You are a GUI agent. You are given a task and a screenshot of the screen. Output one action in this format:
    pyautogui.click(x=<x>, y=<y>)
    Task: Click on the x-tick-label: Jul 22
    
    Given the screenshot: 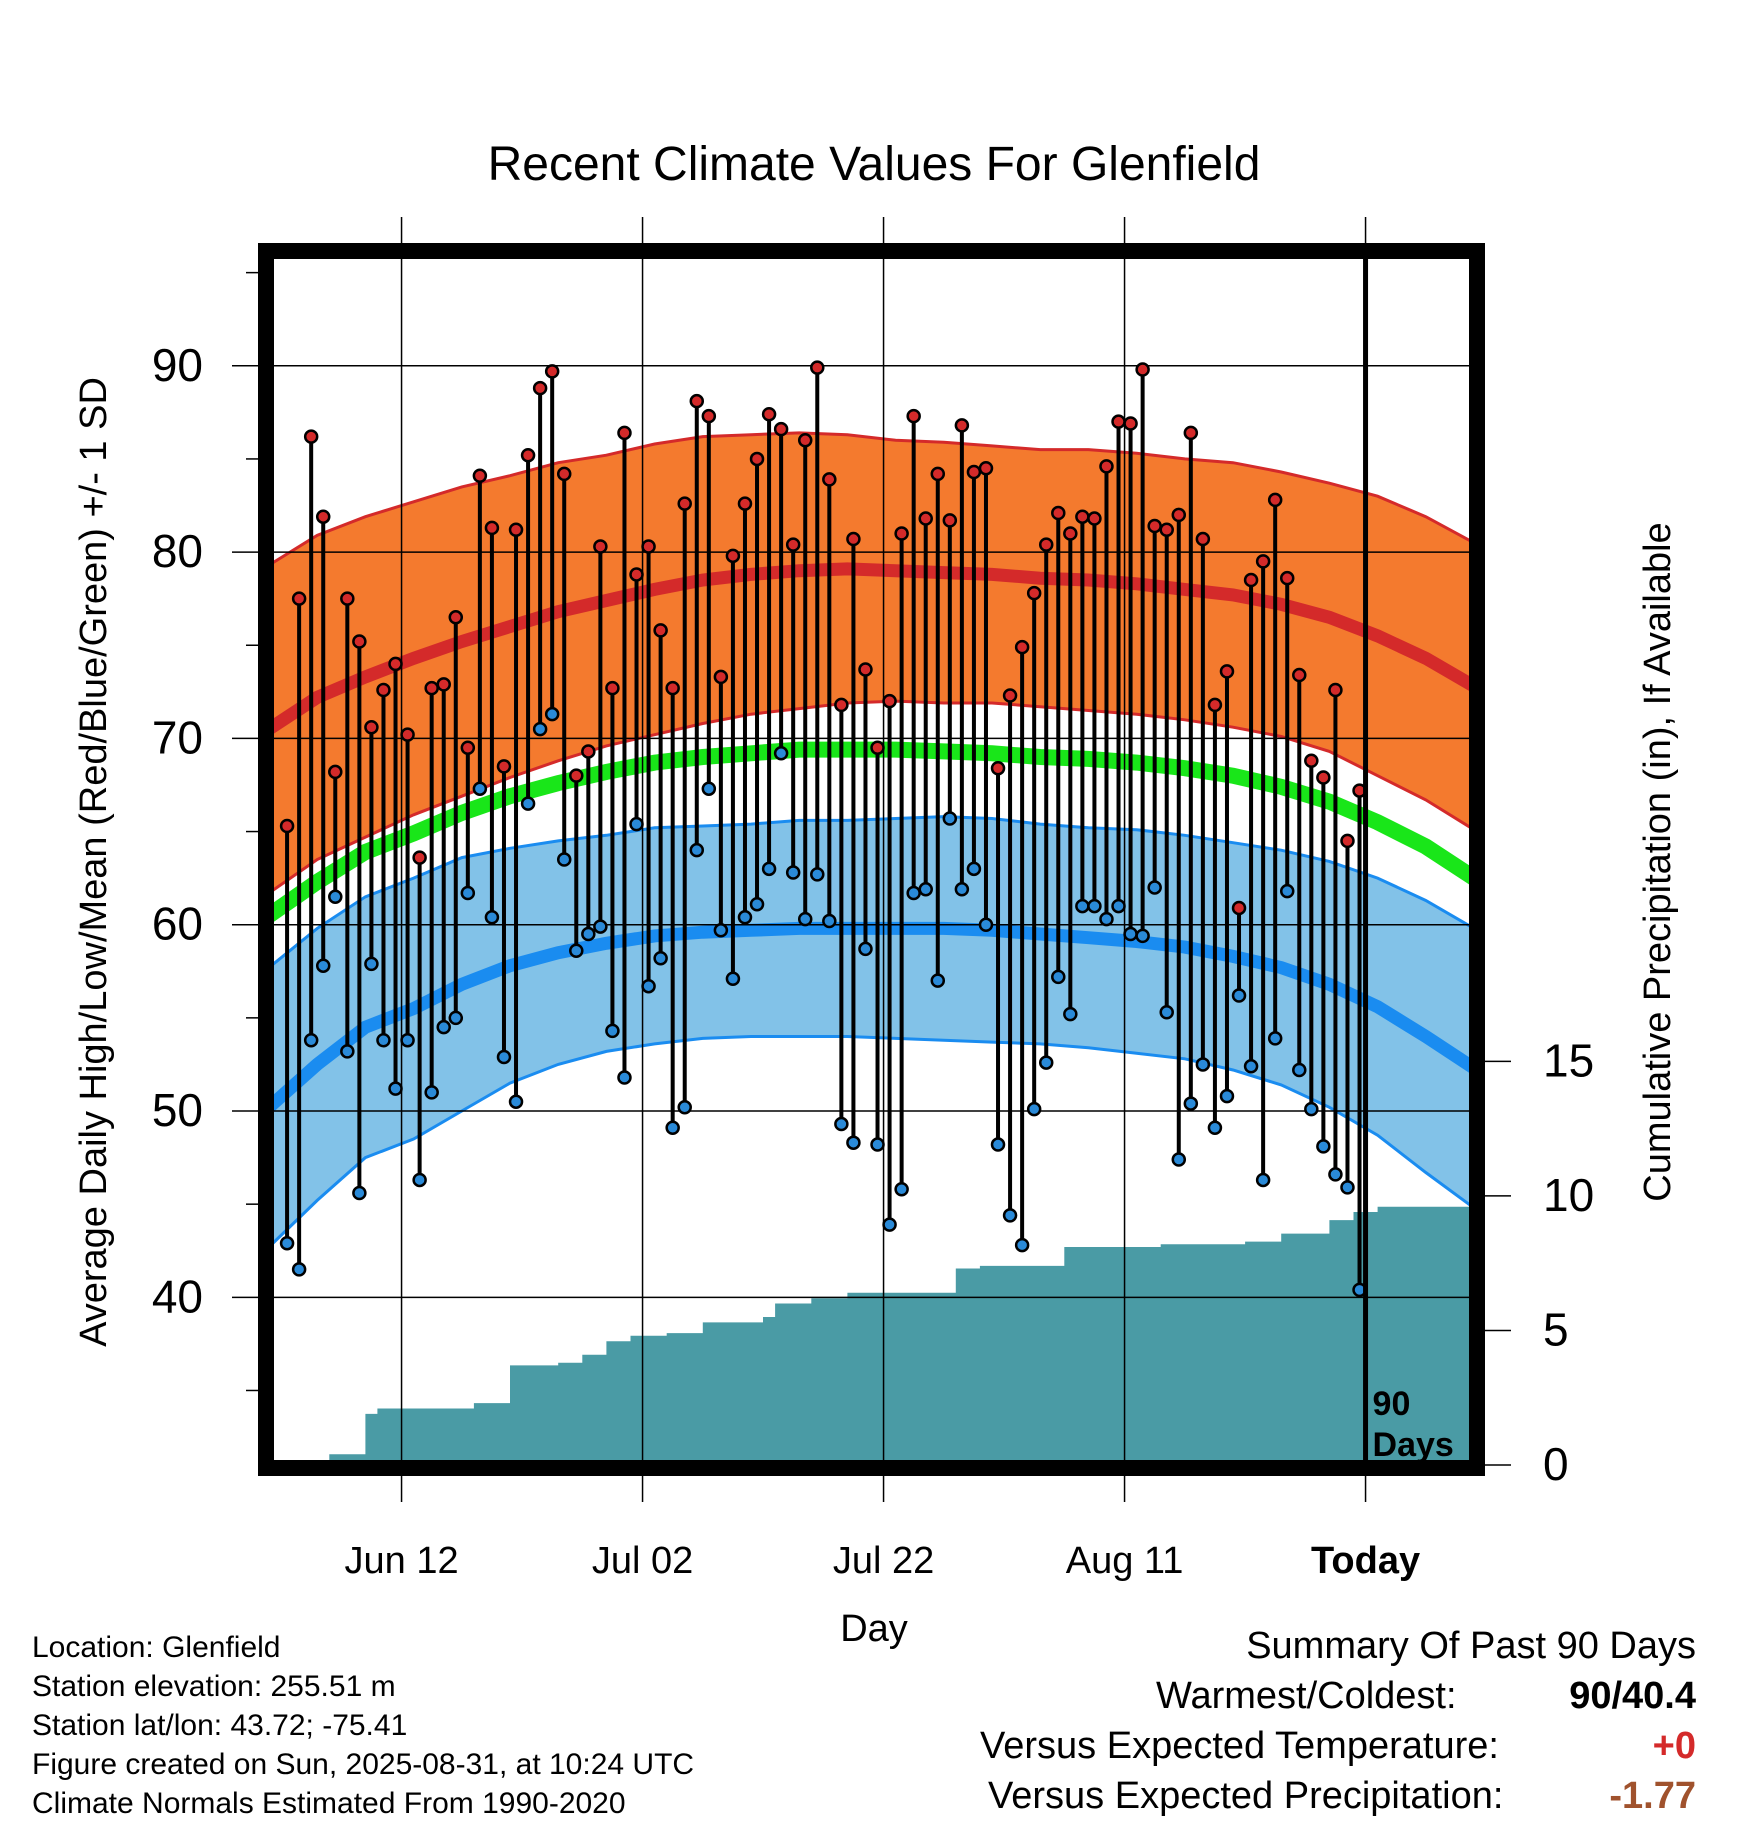 What is the action you would take?
    pyautogui.click(x=883, y=1561)
    